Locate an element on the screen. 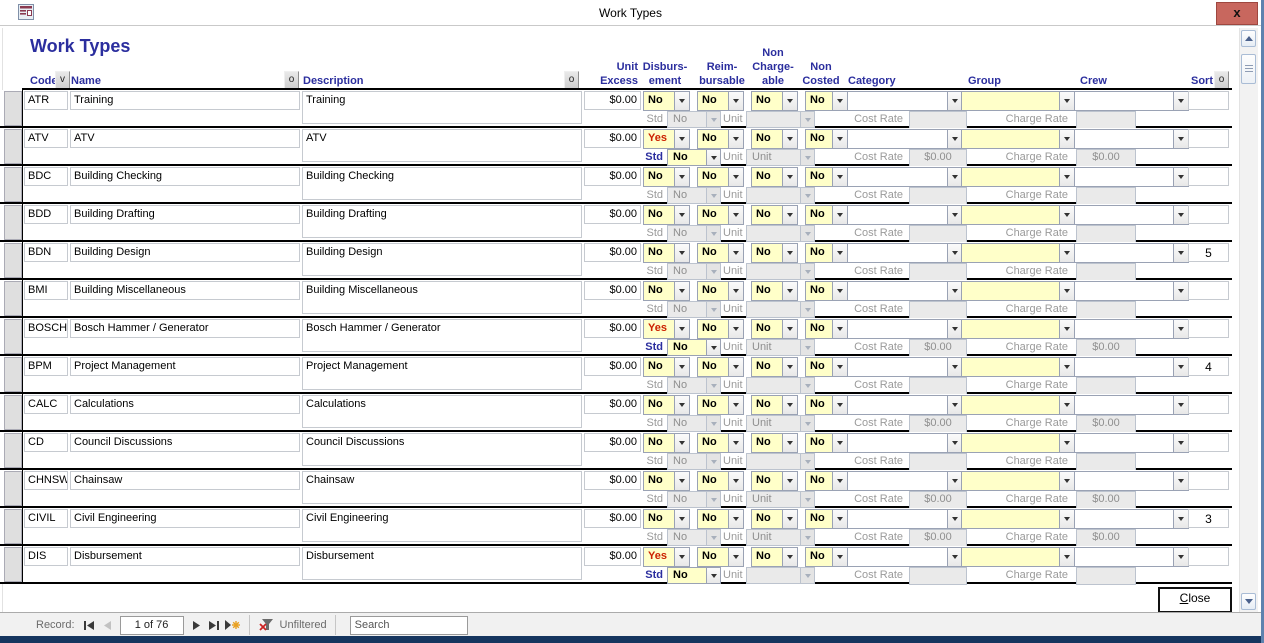 The width and height of the screenshot is (1264, 643). sort-field: 5 is located at coordinates (1208, 252).